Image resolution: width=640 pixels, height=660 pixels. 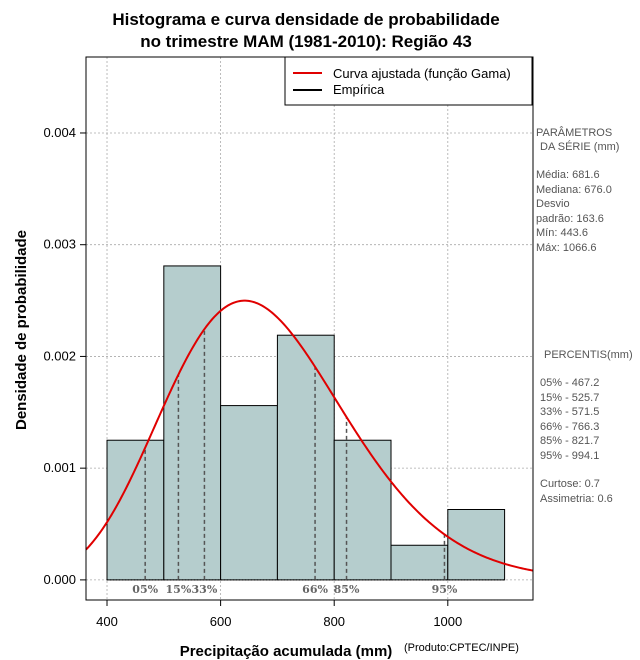 I want to click on percentile-label-3: 66%, so click(x=315, y=589).